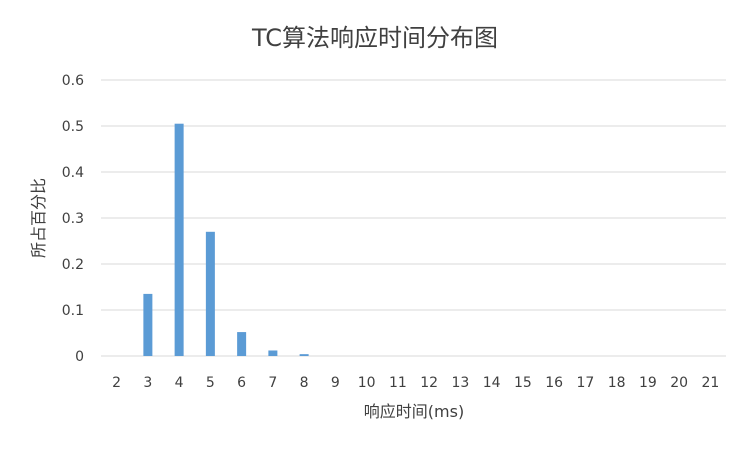 The height and width of the screenshot is (450, 750). Describe the element at coordinates (460, 383) in the screenshot. I see `x-tick-label: 13` at that location.